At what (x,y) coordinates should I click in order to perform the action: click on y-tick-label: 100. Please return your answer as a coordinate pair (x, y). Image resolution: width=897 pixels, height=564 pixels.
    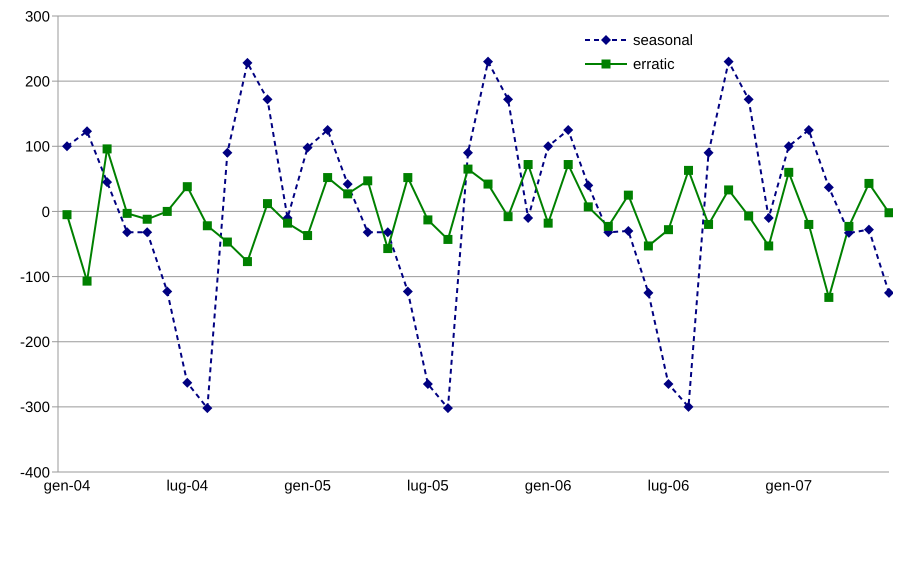
    Looking at the image, I should click on (37, 147).